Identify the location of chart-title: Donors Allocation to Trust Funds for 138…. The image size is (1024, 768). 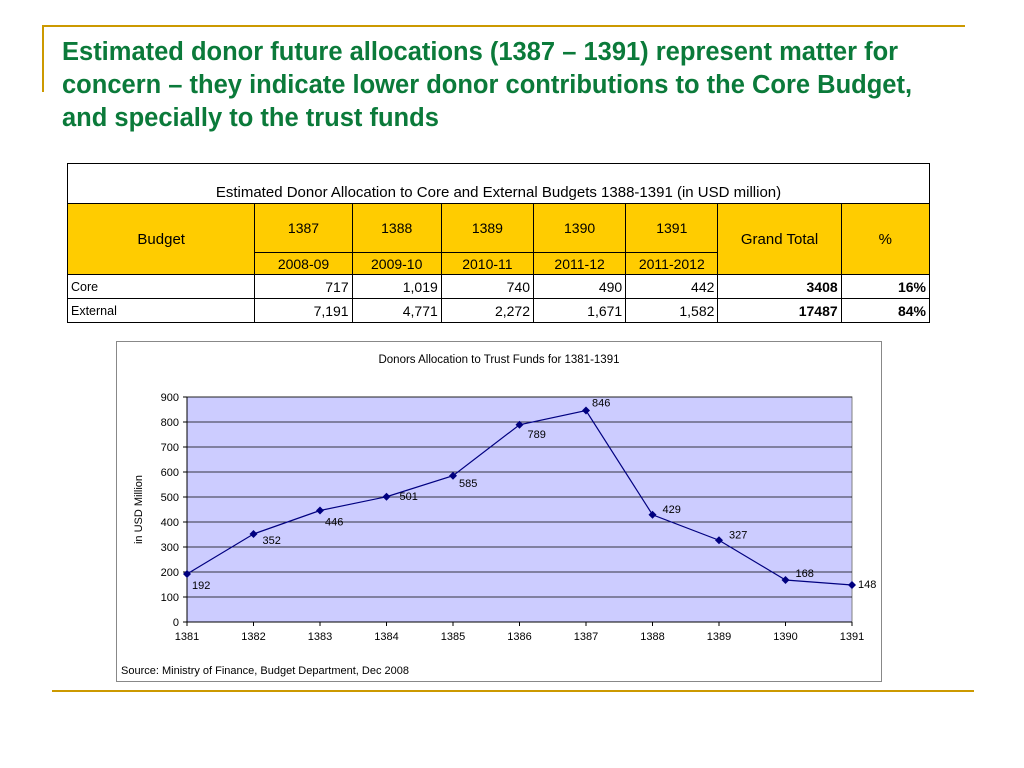
(498, 360).